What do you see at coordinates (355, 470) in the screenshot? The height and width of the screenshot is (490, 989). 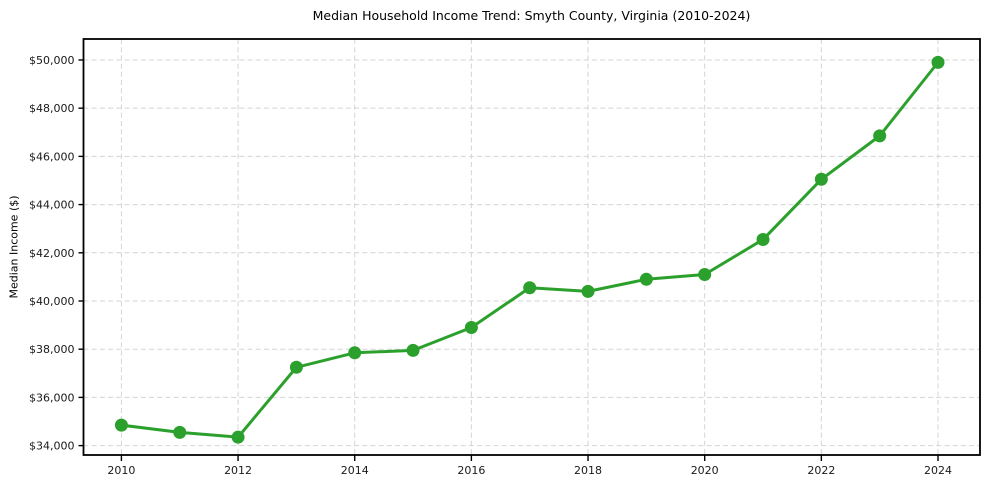 I see `x-tick-label: 2014` at bounding box center [355, 470].